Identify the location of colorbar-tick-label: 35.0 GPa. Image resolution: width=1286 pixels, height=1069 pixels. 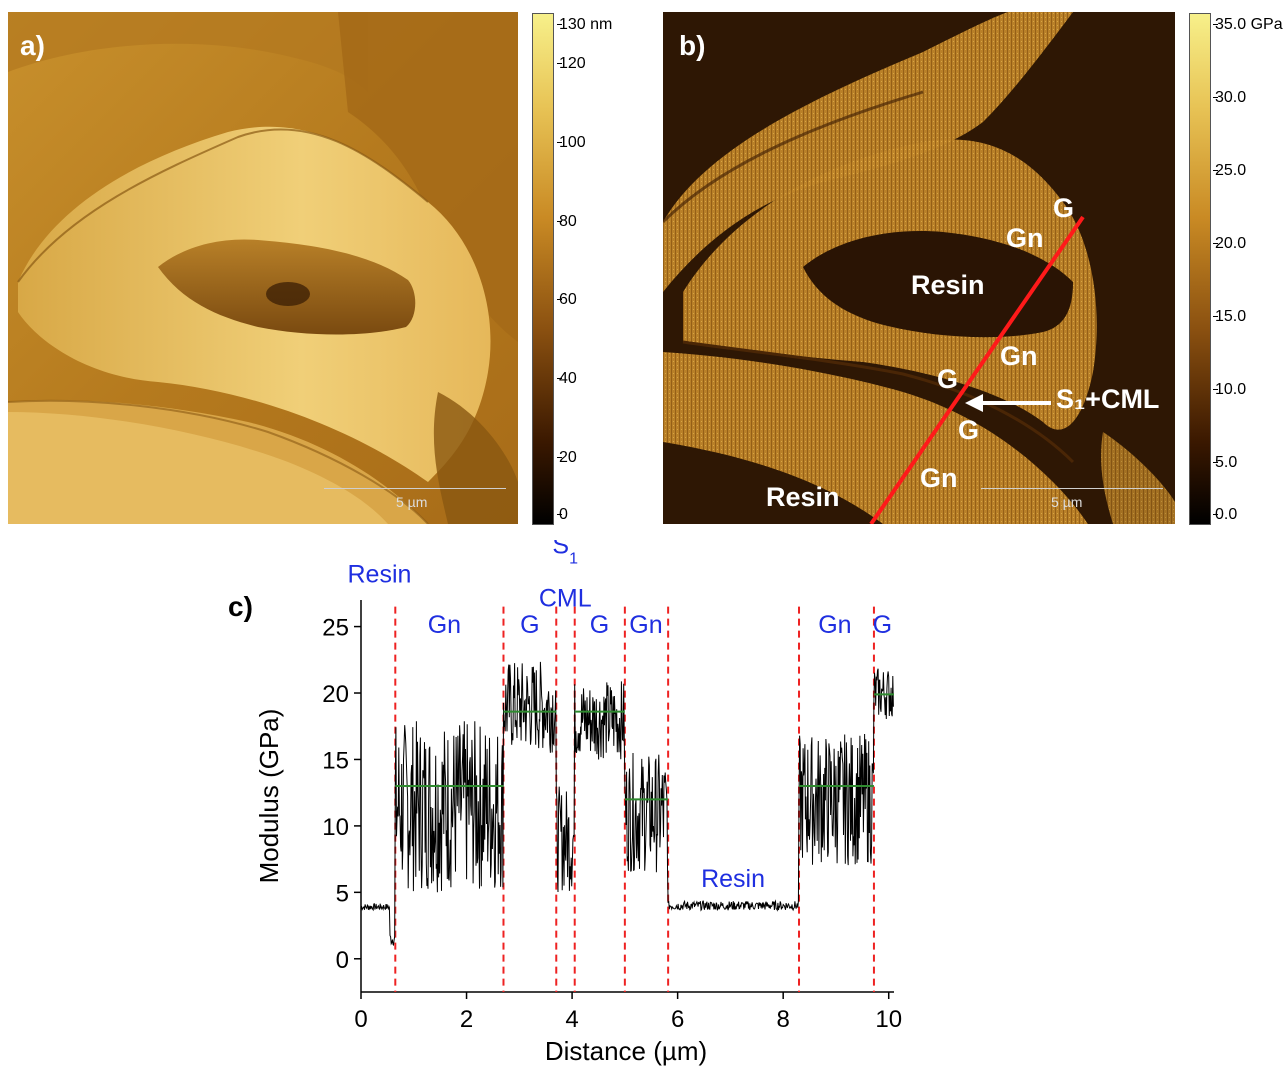
(1249, 24).